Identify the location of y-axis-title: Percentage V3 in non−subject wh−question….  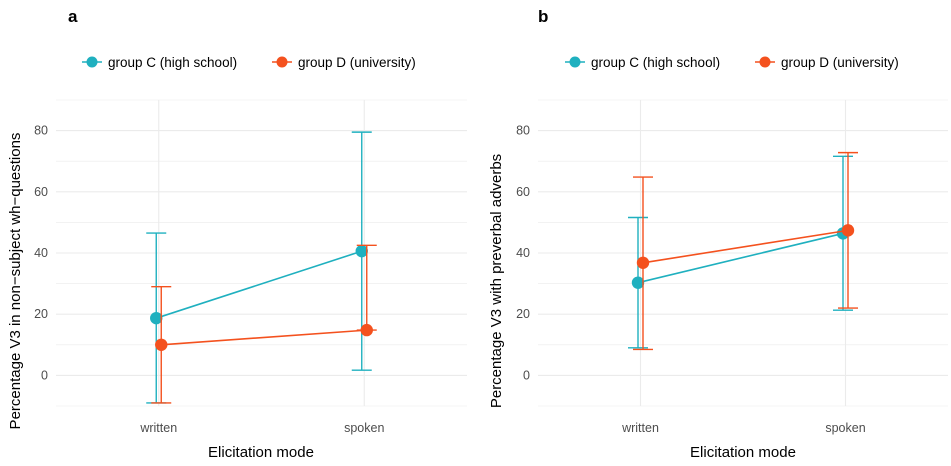
(15, 281).